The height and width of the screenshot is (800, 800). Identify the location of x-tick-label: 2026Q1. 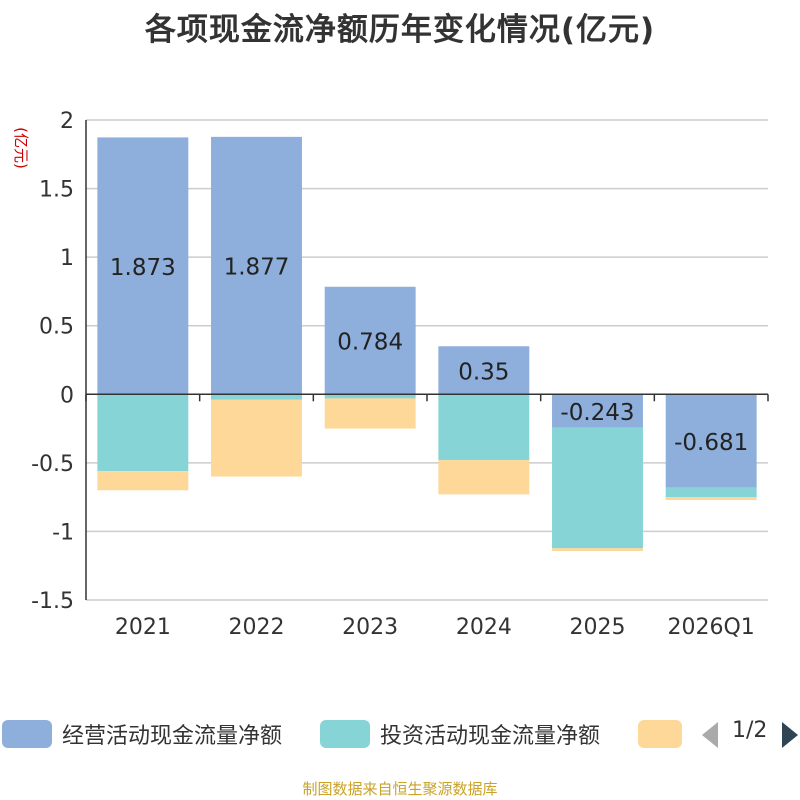
(711, 627).